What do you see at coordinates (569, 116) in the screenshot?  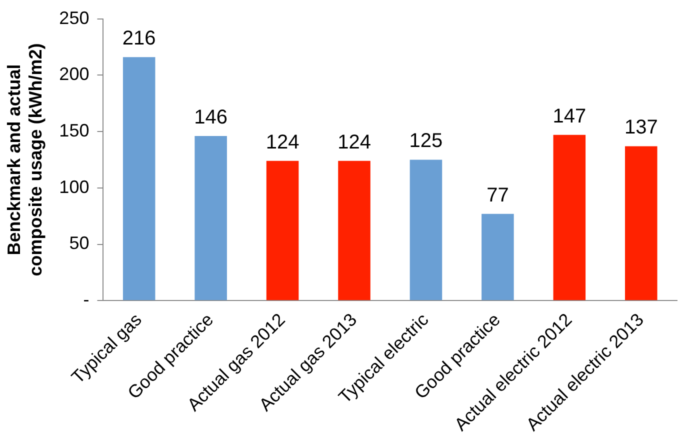 I see `data-label: 147` at bounding box center [569, 116].